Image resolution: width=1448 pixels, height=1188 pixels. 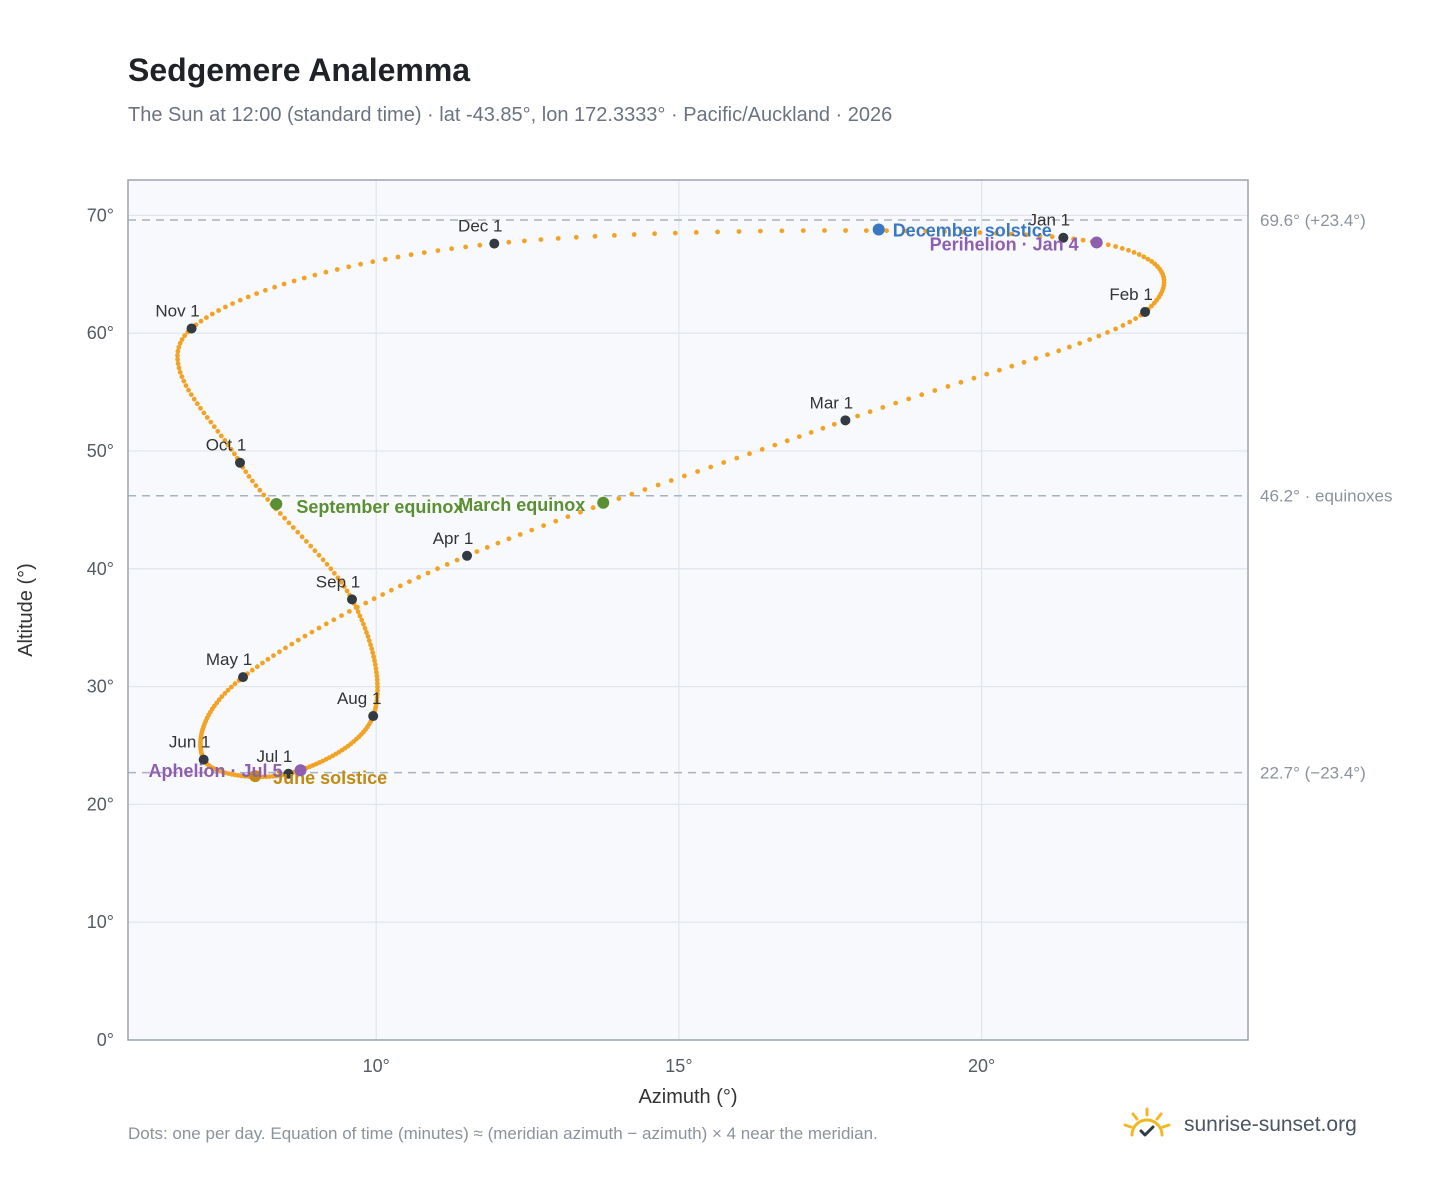 I want to click on brand: sunrise-sunset.org, so click(x=1238, y=1125).